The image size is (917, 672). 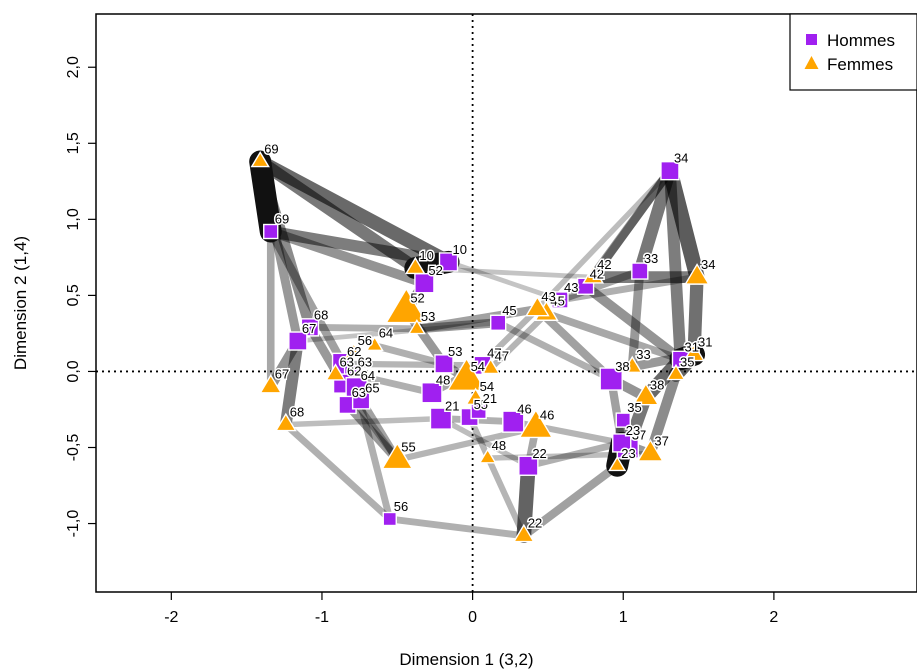 I want to click on x-tick-label: 0, so click(x=472, y=617).